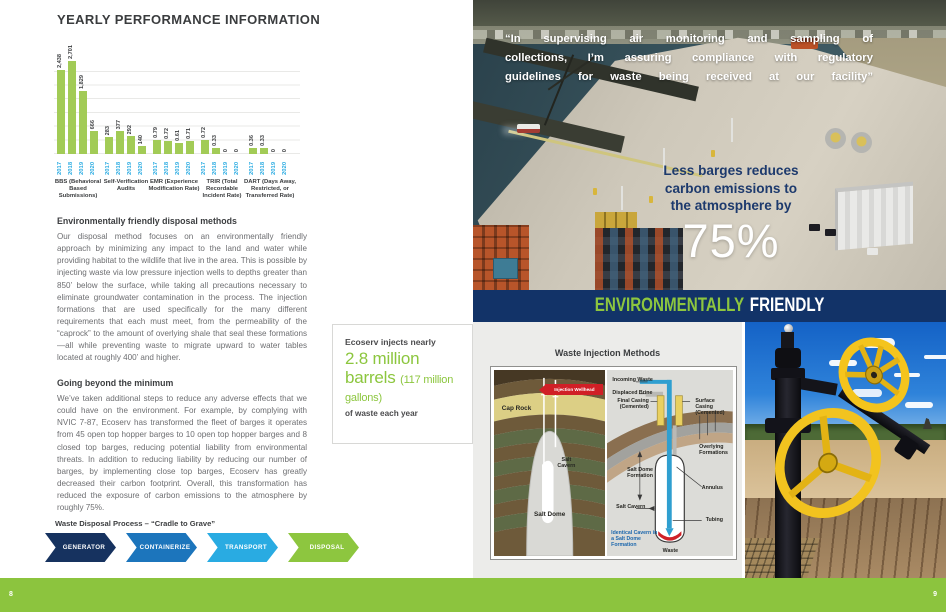 Image resolution: width=946 pixels, height=612 pixels. What do you see at coordinates (80, 547) in the screenshot?
I see `process-step-generator: GENERATOR` at bounding box center [80, 547].